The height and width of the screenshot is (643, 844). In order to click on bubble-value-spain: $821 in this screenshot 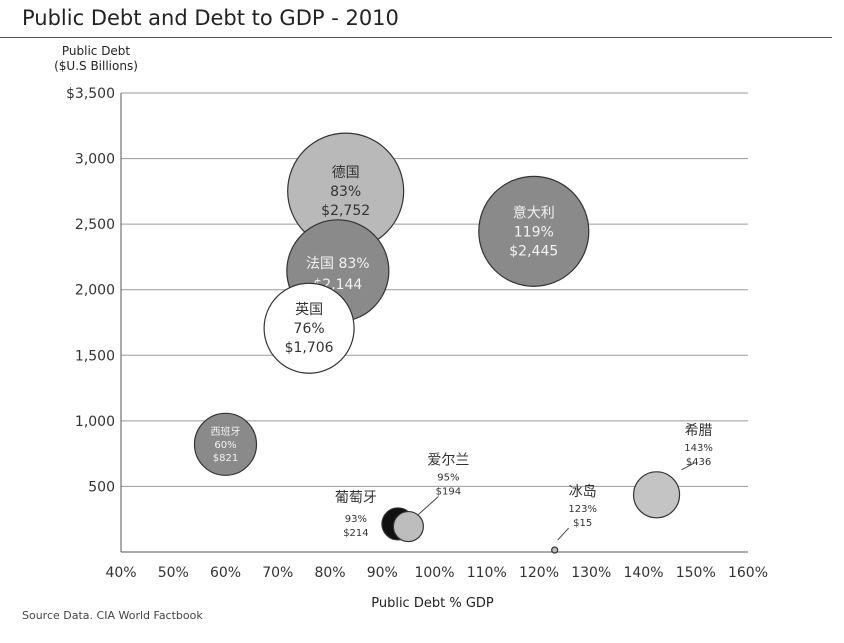, I will do `click(225, 458)`.